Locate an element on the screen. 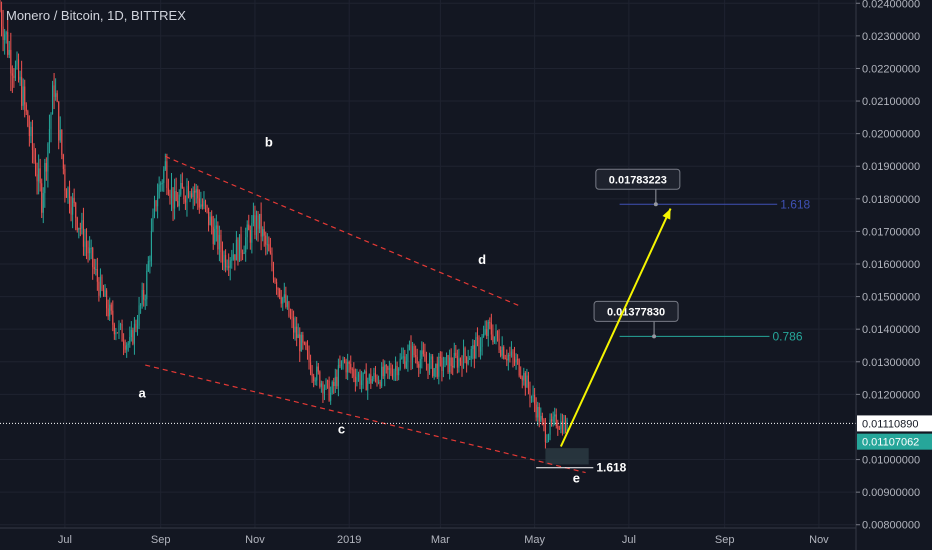  fib-callout-value: 0.01783223 is located at coordinates (638, 180).